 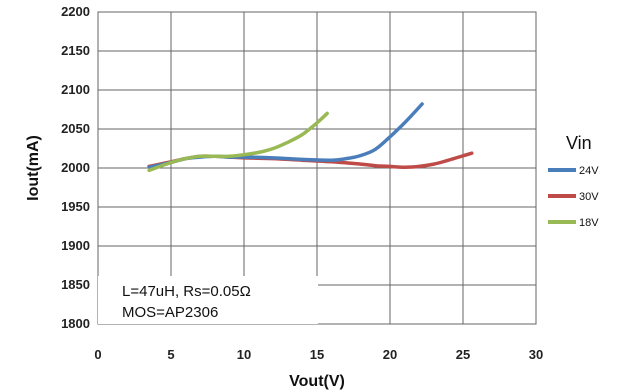 What do you see at coordinates (75, 11) in the screenshot?
I see `y-tick-label: 2200` at bounding box center [75, 11].